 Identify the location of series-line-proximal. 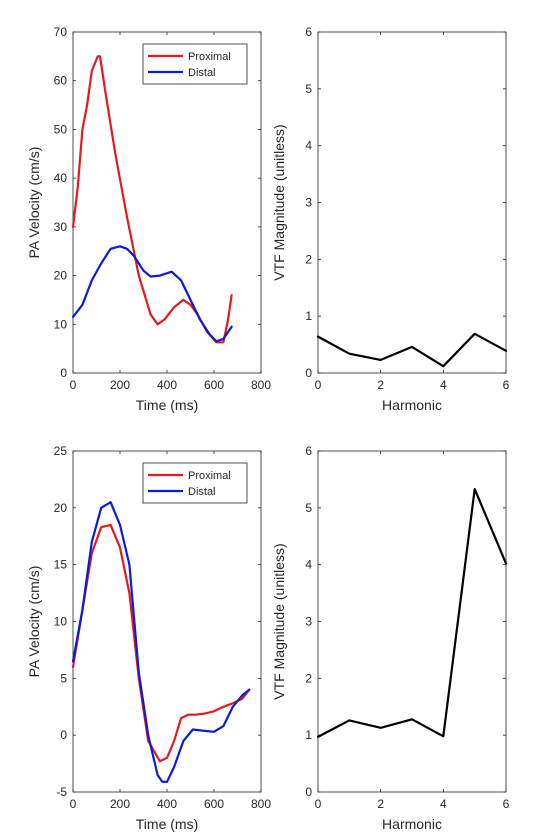
(161, 643).